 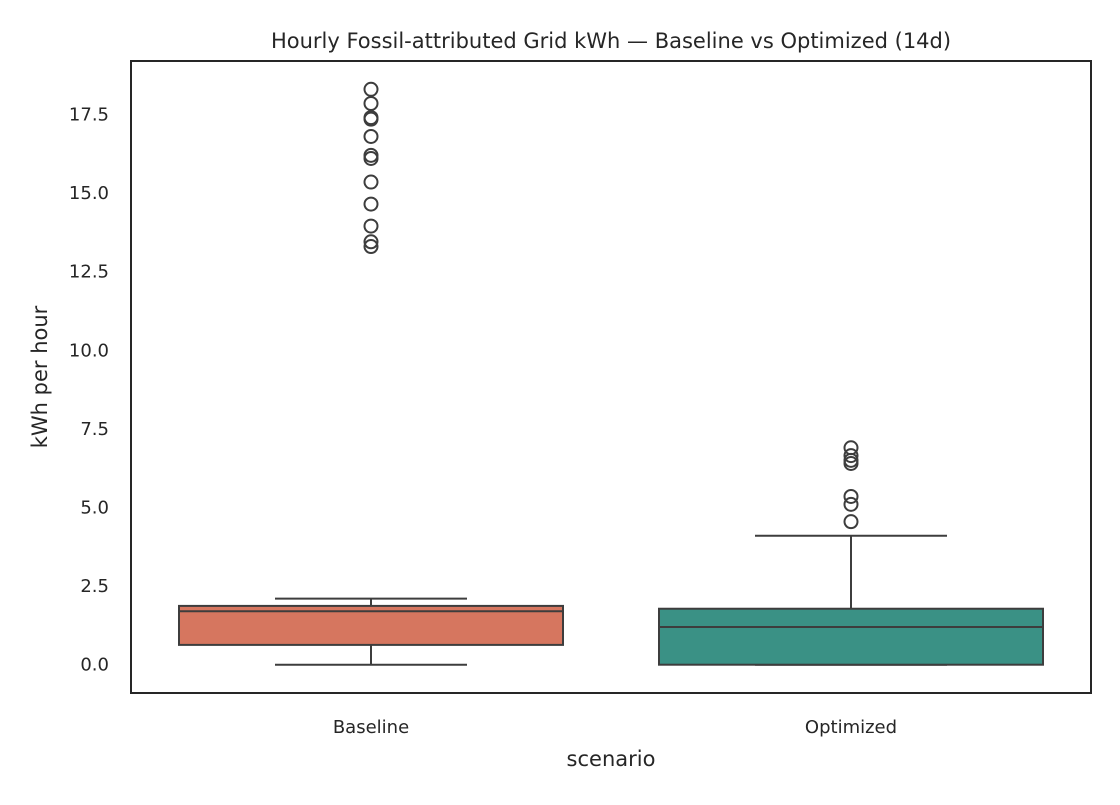 I want to click on y-axis-label: kWh per hour, so click(x=40, y=376).